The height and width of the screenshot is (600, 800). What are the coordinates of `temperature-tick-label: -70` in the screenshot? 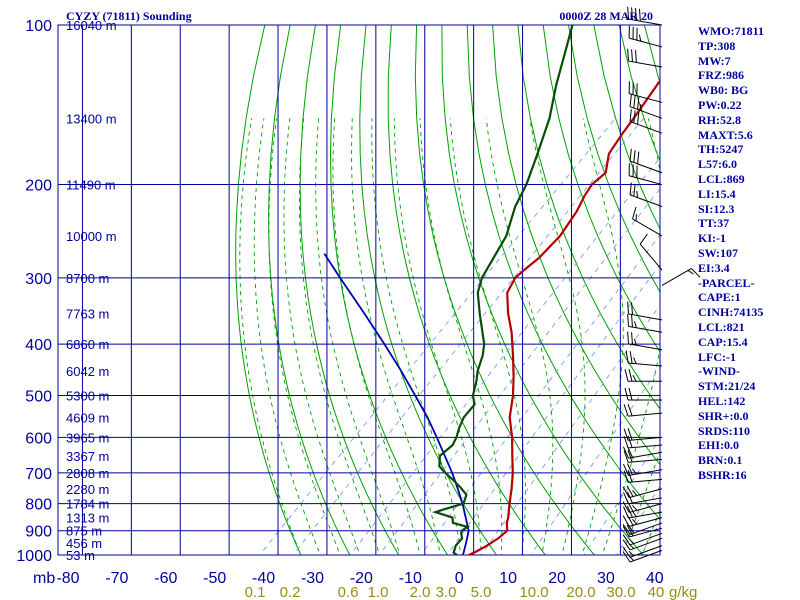 It's located at (116, 578).